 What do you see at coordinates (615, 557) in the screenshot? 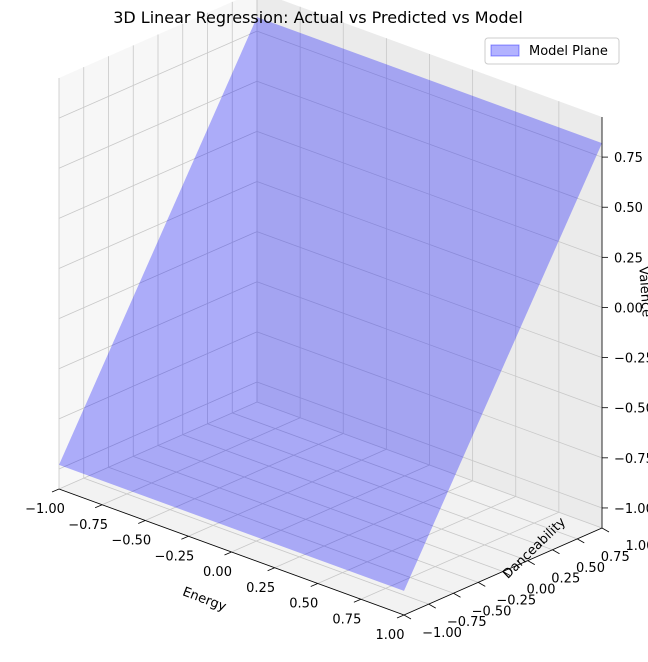
I see `y-tick-label: 0.75` at bounding box center [615, 557].